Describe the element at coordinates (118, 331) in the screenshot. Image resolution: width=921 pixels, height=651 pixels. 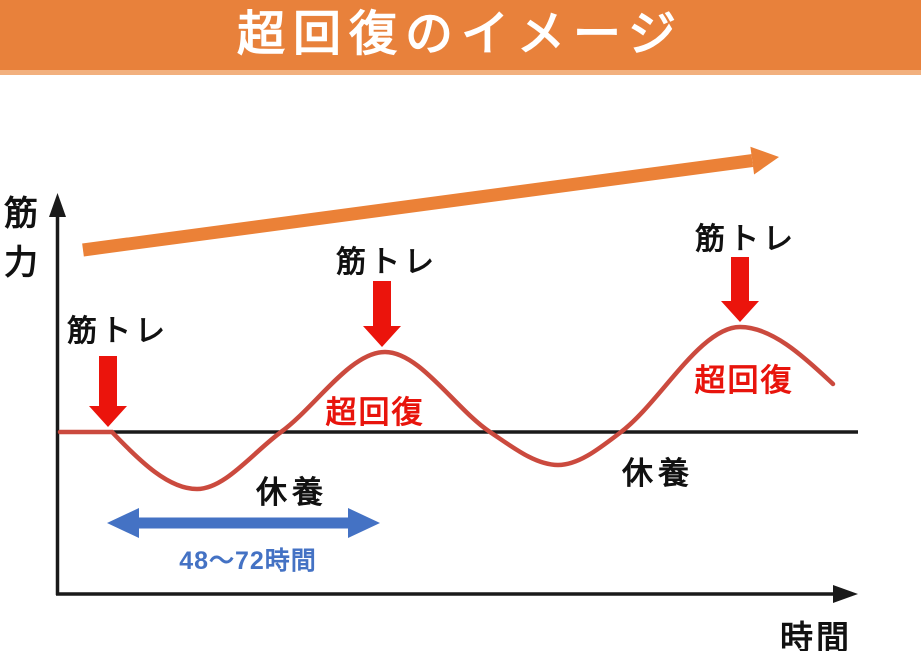
I see `training-label-1: 筋トレ` at that location.